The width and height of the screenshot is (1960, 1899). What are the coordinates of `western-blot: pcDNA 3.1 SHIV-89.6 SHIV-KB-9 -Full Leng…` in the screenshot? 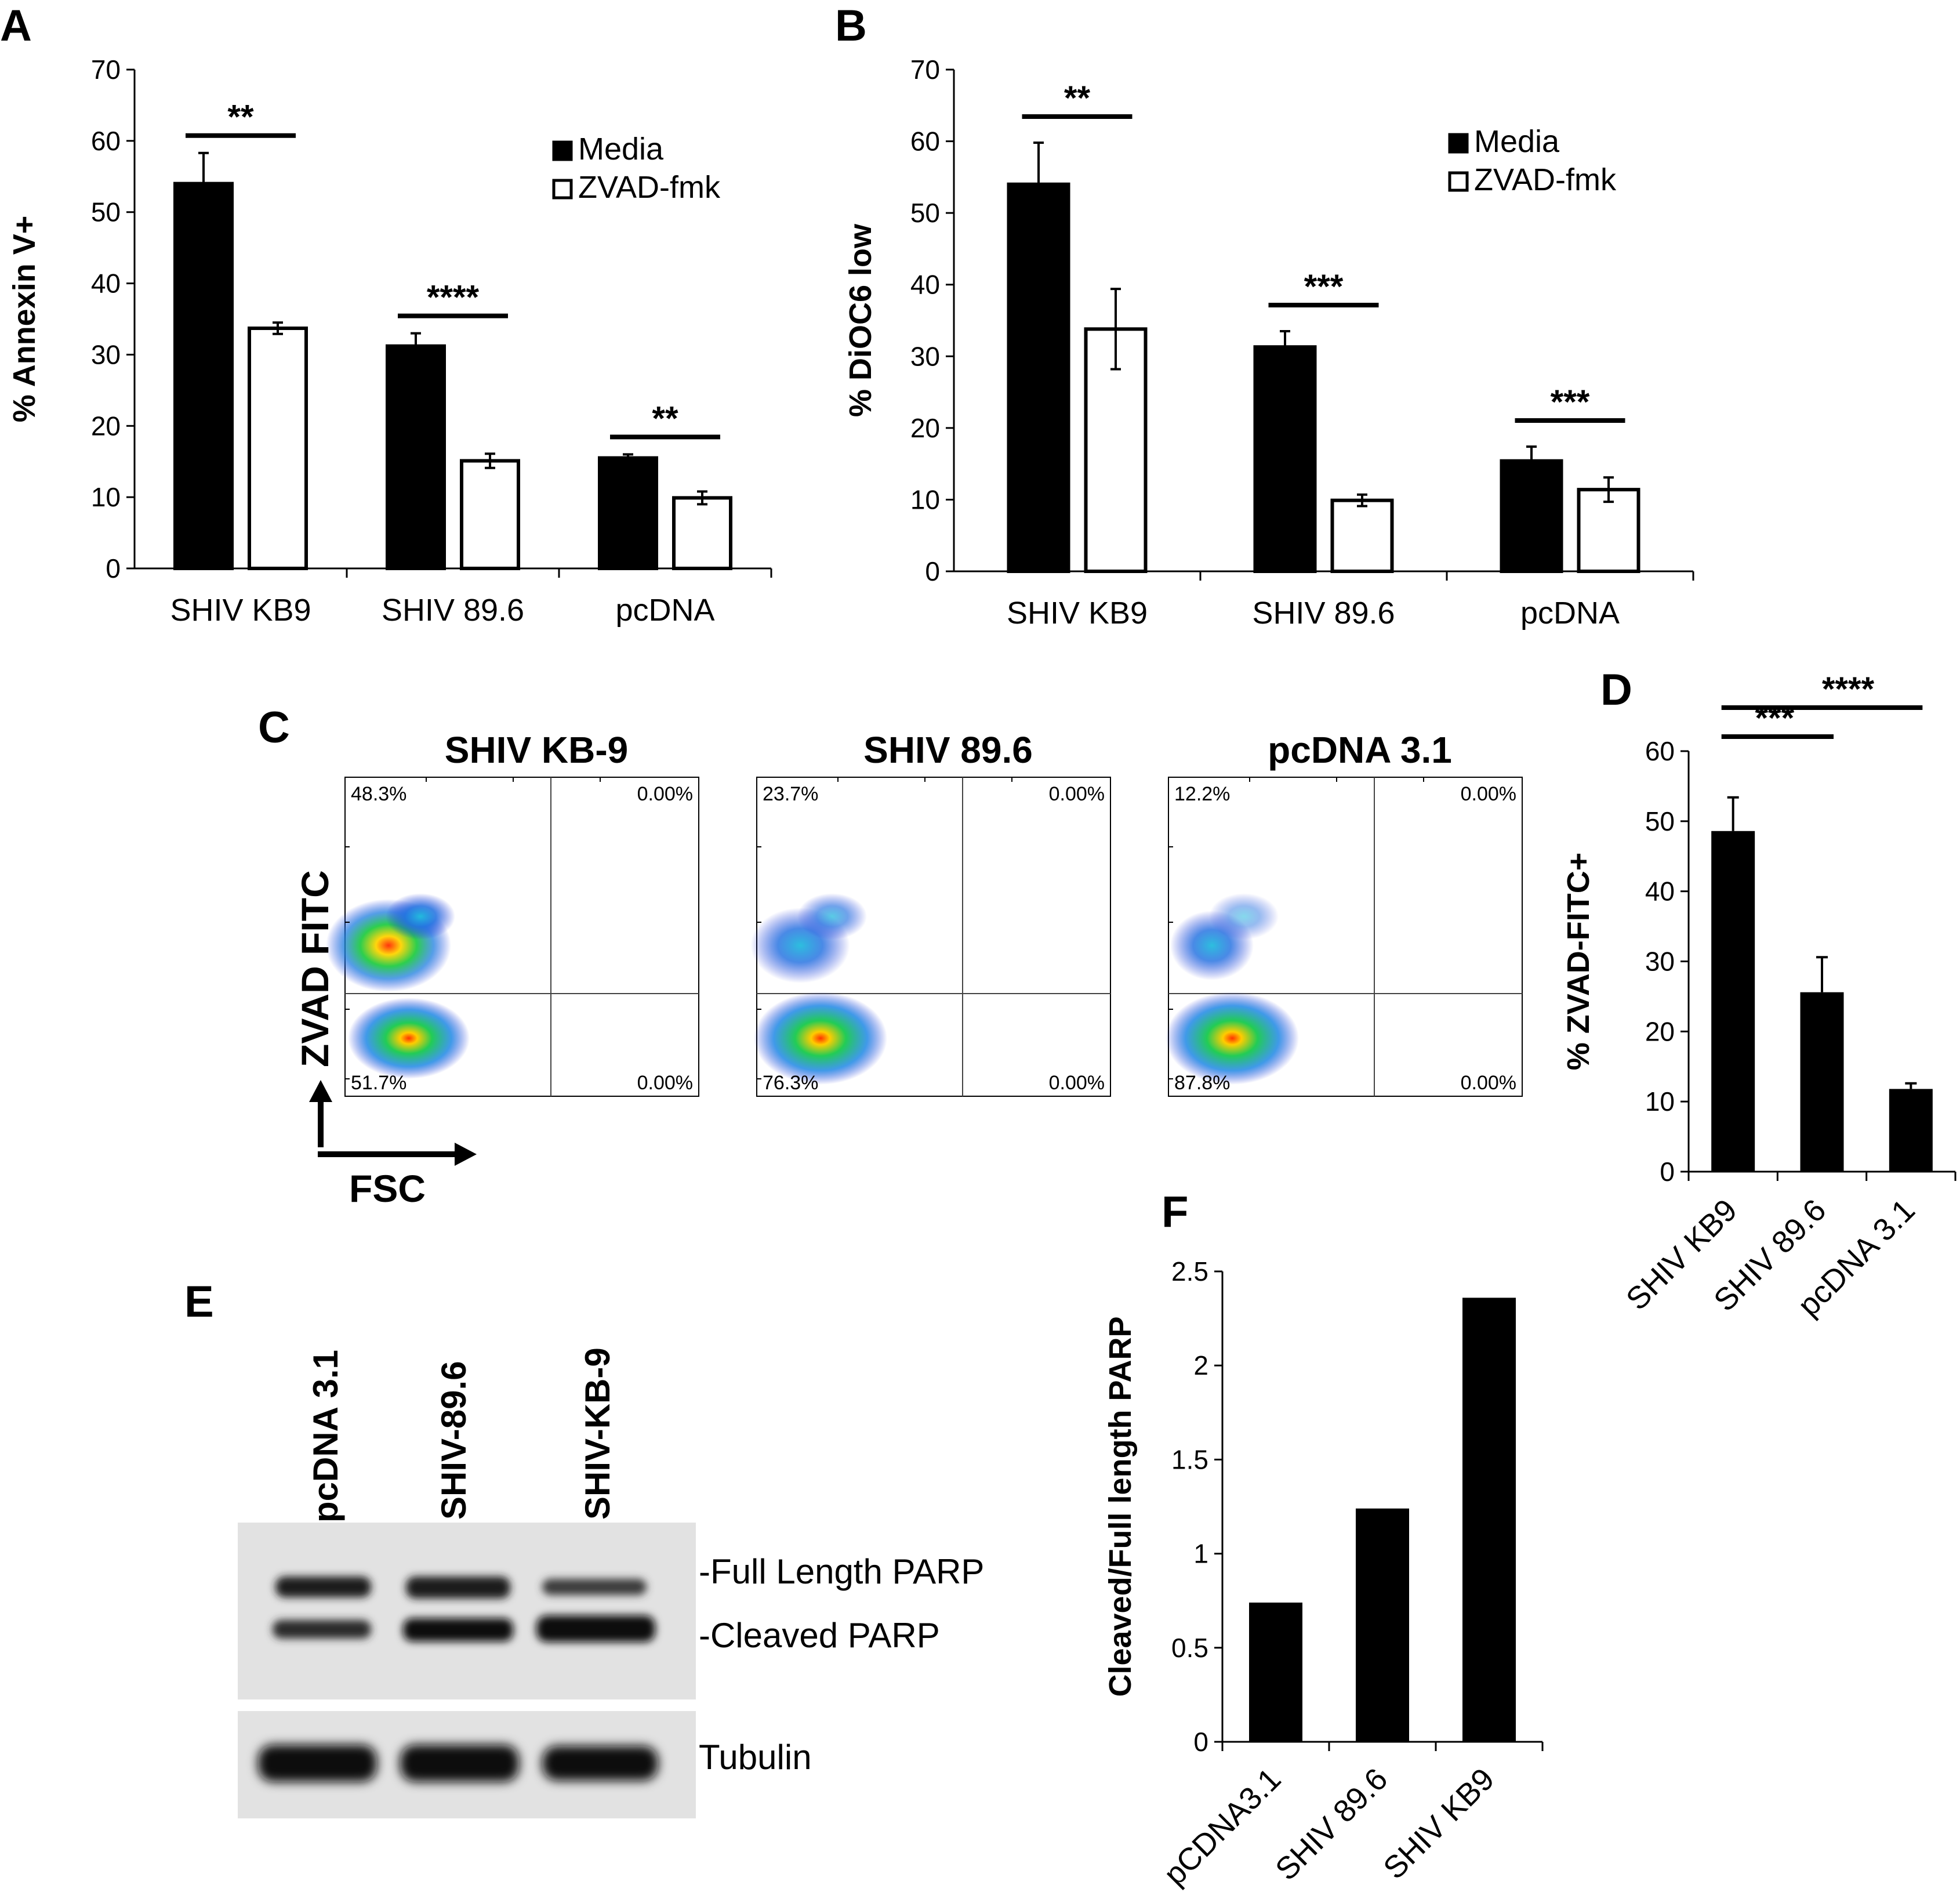 It's located at (611, 1582).